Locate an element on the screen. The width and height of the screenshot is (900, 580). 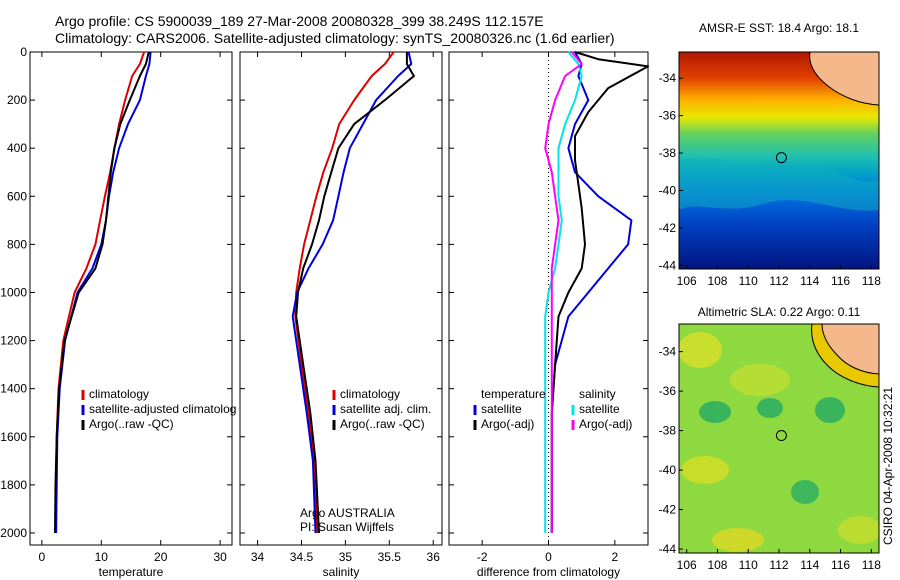
x-tick-label: 36 is located at coordinates (434, 557).